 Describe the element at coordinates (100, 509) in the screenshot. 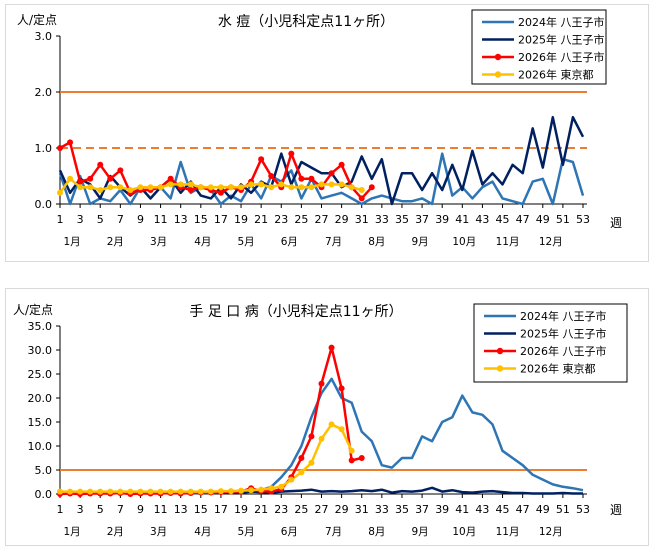

I see `x-tick-label: 5` at that location.